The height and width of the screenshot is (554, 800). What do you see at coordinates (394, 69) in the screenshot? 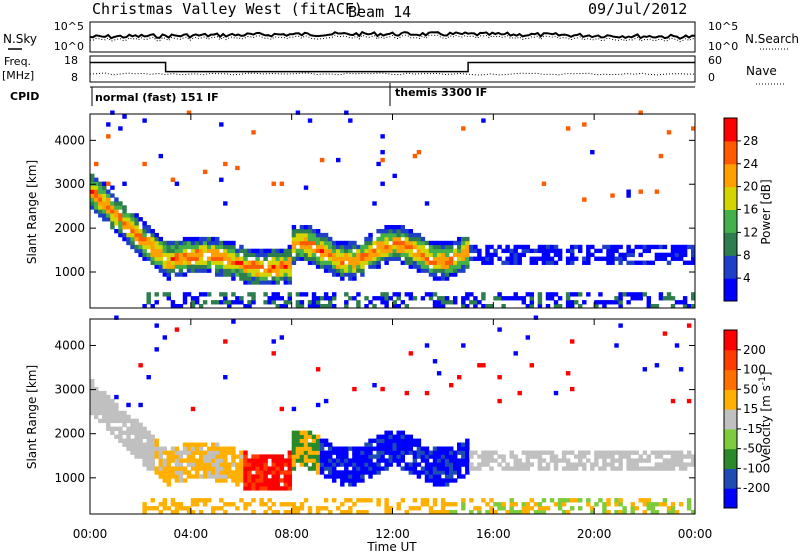
I see `freq-panel: Freq. [MHz] 18 8 60 0 Nave` at bounding box center [394, 69].